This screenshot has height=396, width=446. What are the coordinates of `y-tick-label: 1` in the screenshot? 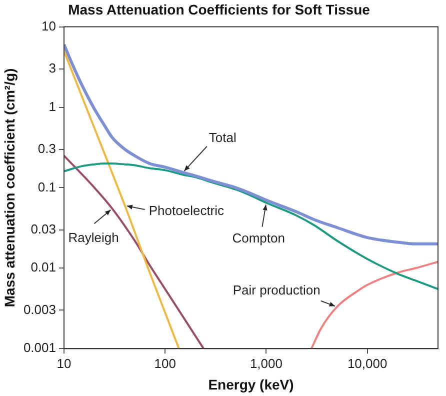 It's located at (52, 106).